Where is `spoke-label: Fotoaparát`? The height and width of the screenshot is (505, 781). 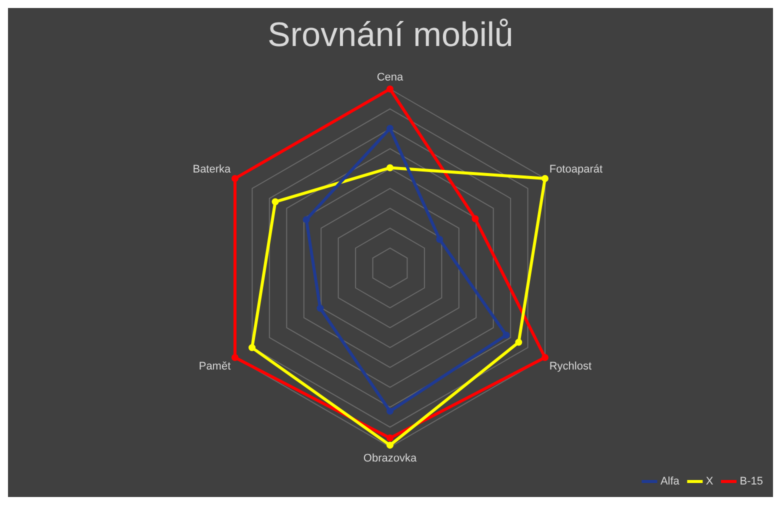 spoke-label: Fotoaparát is located at coordinates (576, 169).